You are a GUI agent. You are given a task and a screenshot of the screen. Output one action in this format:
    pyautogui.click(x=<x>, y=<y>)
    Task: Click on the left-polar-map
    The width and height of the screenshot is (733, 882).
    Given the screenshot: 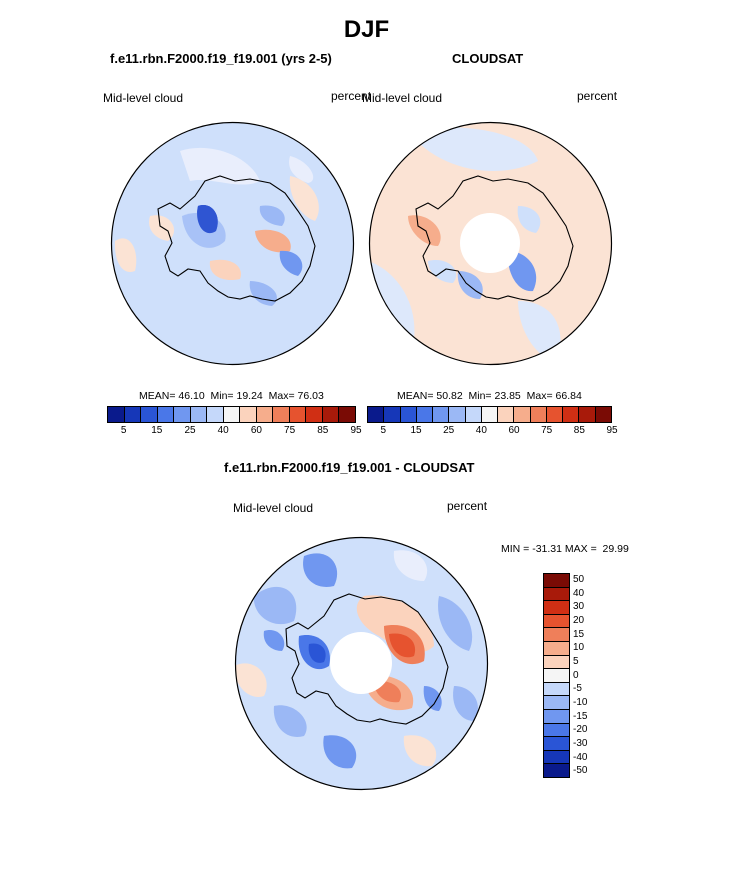 What is the action you would take?
    pyautogui.click(x=232, y=243)
    